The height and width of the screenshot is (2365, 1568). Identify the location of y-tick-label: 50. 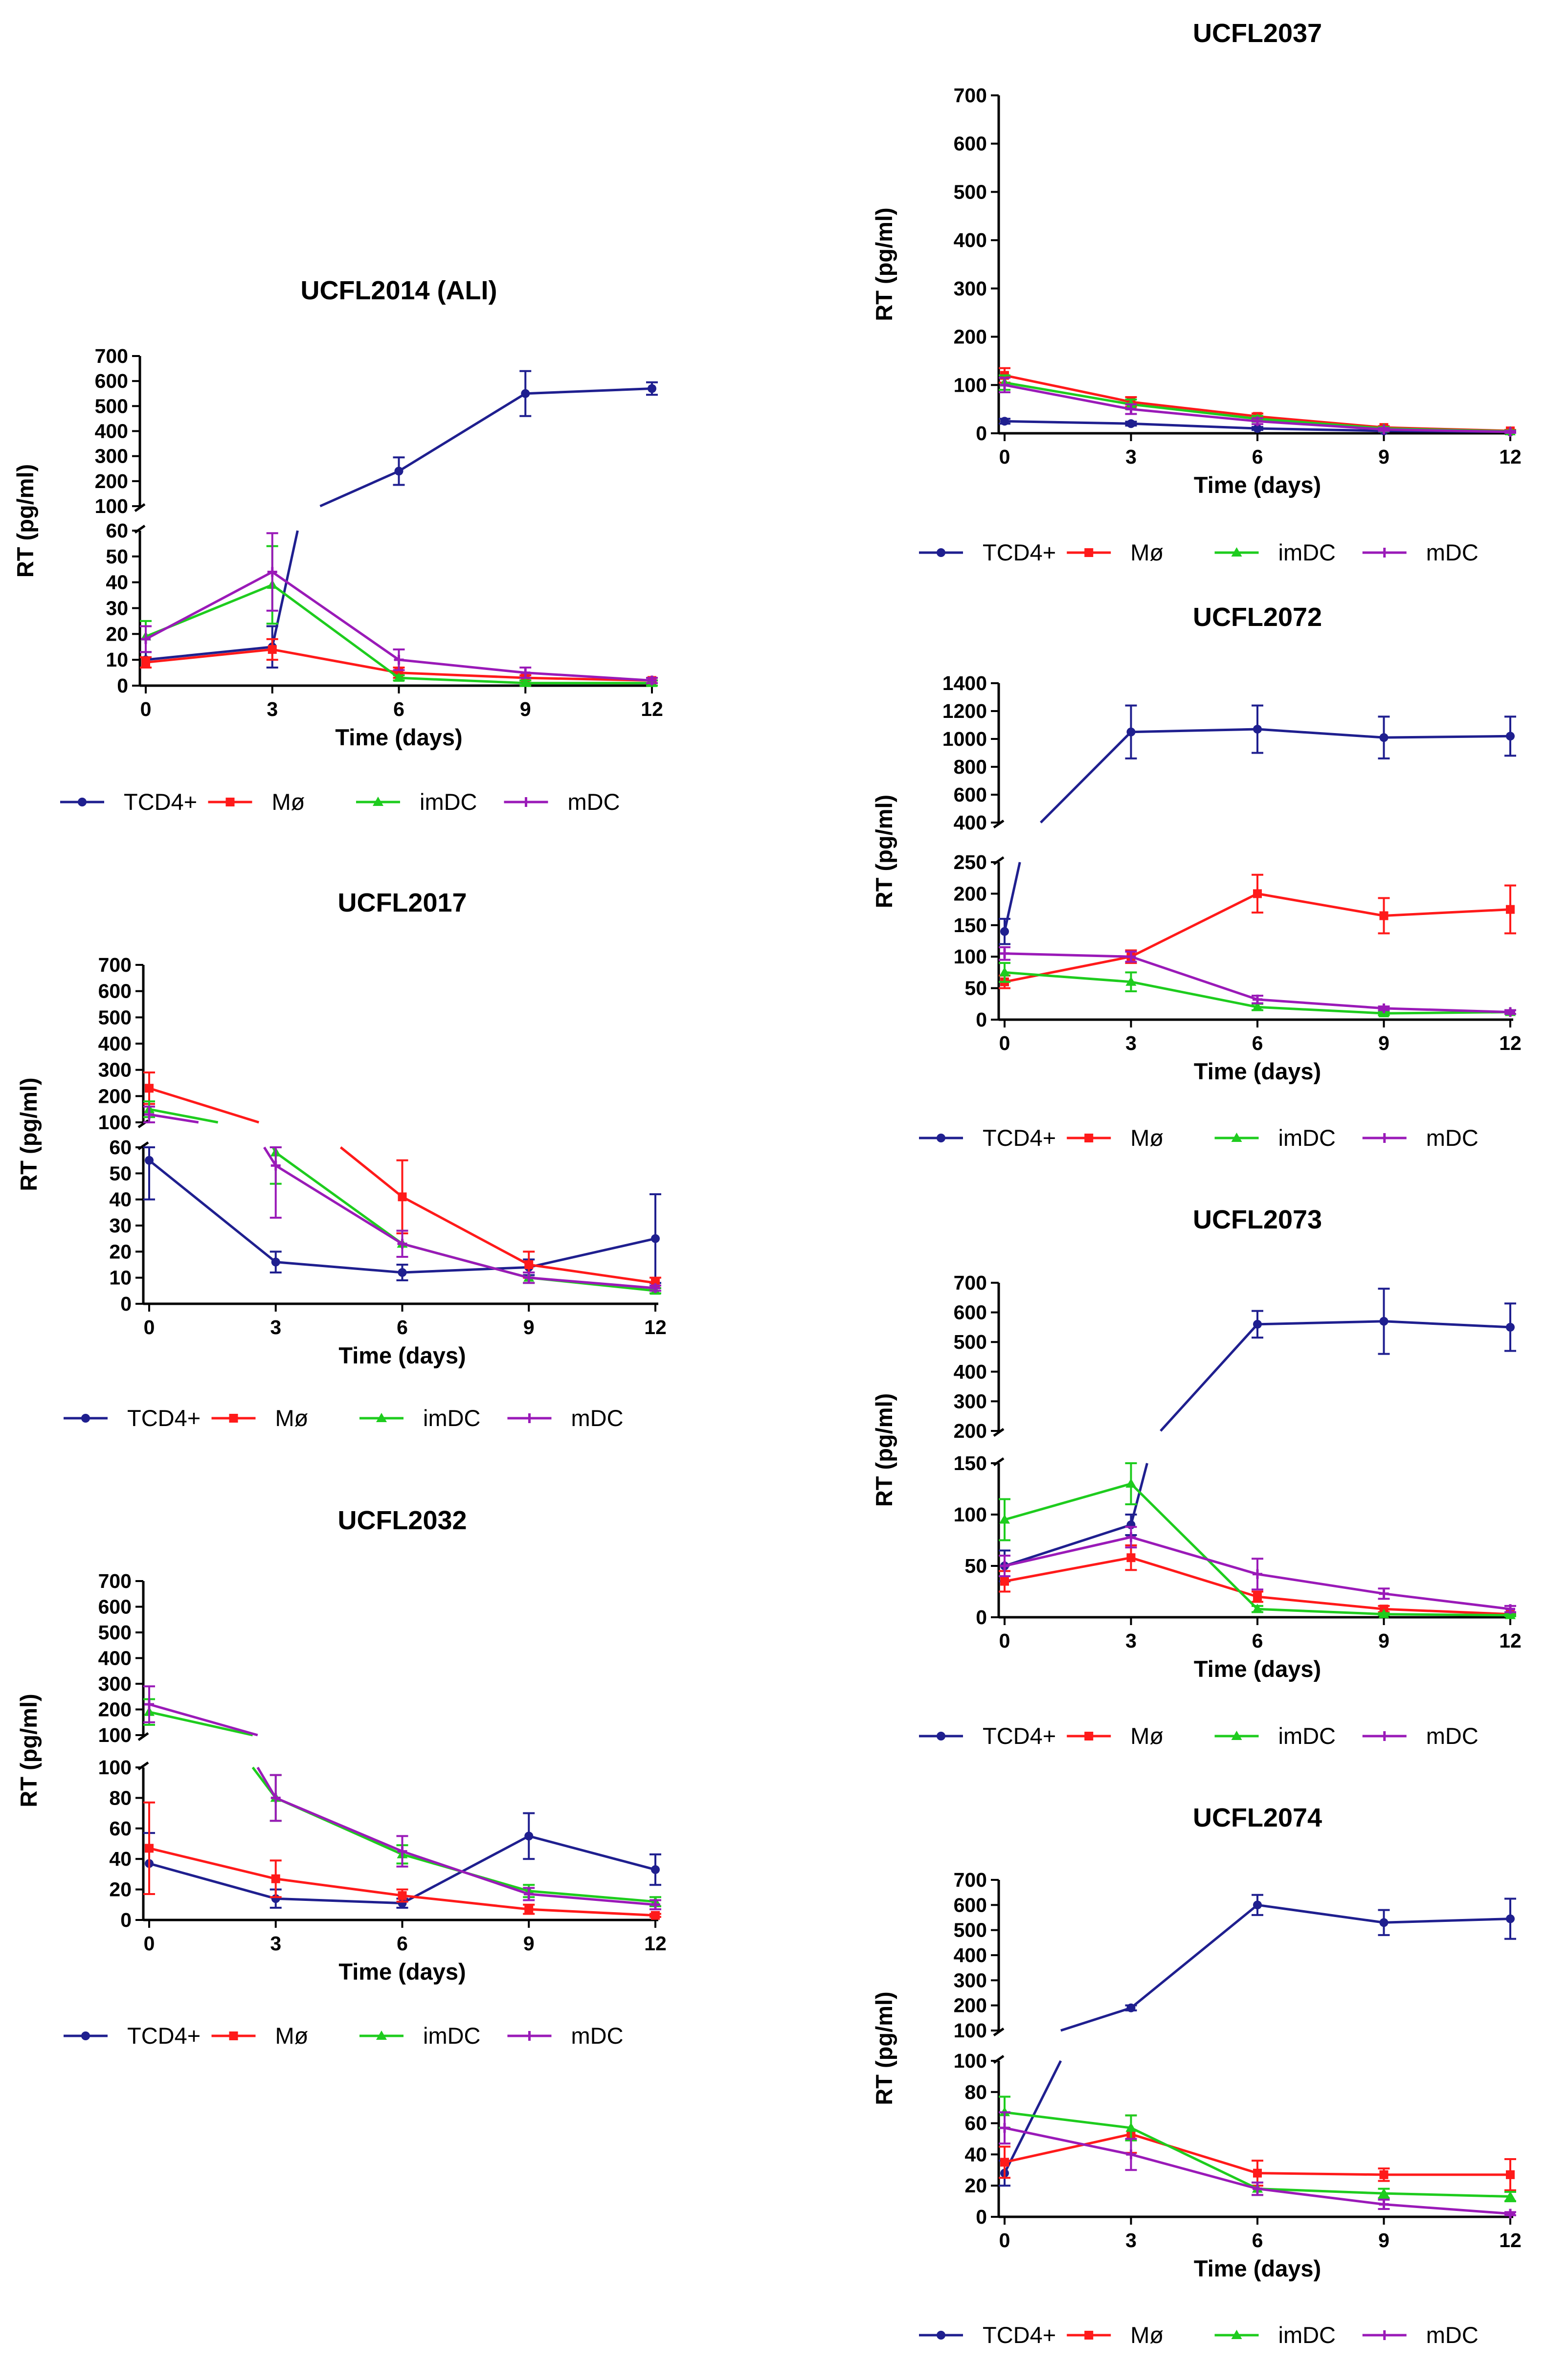
(117, 556).